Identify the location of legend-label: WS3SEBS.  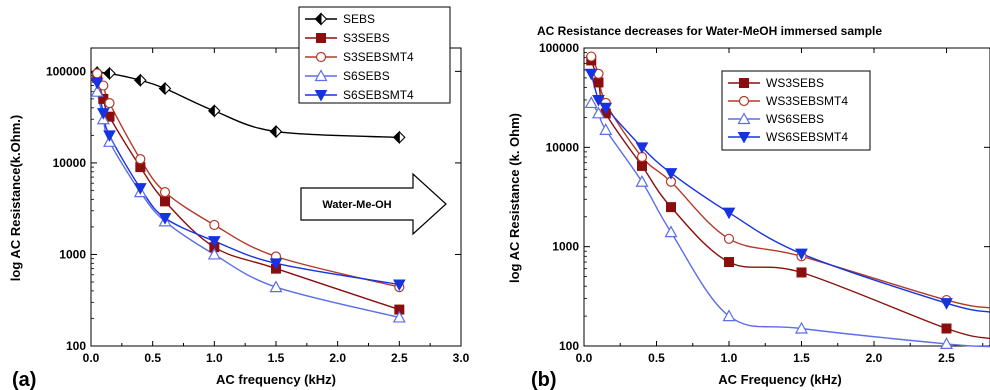
(795, 83).